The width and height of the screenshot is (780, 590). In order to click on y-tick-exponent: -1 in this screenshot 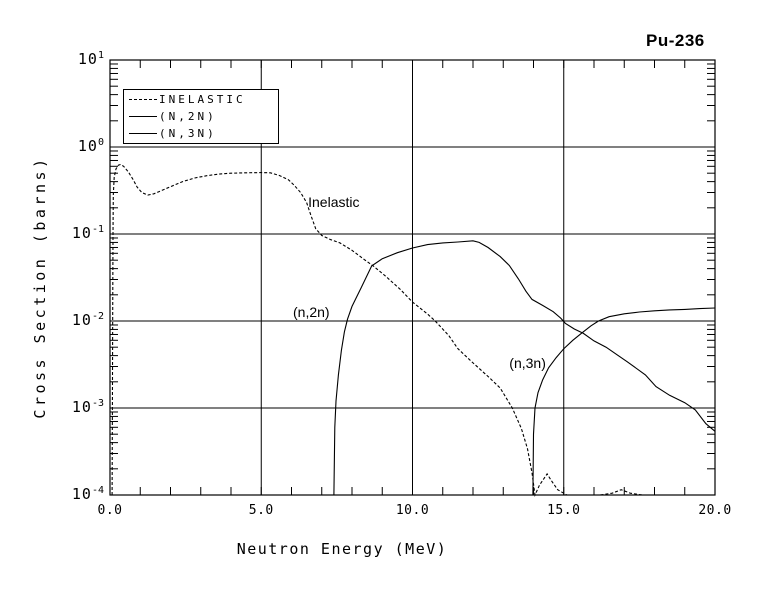, I will do `click(97, 229)`.